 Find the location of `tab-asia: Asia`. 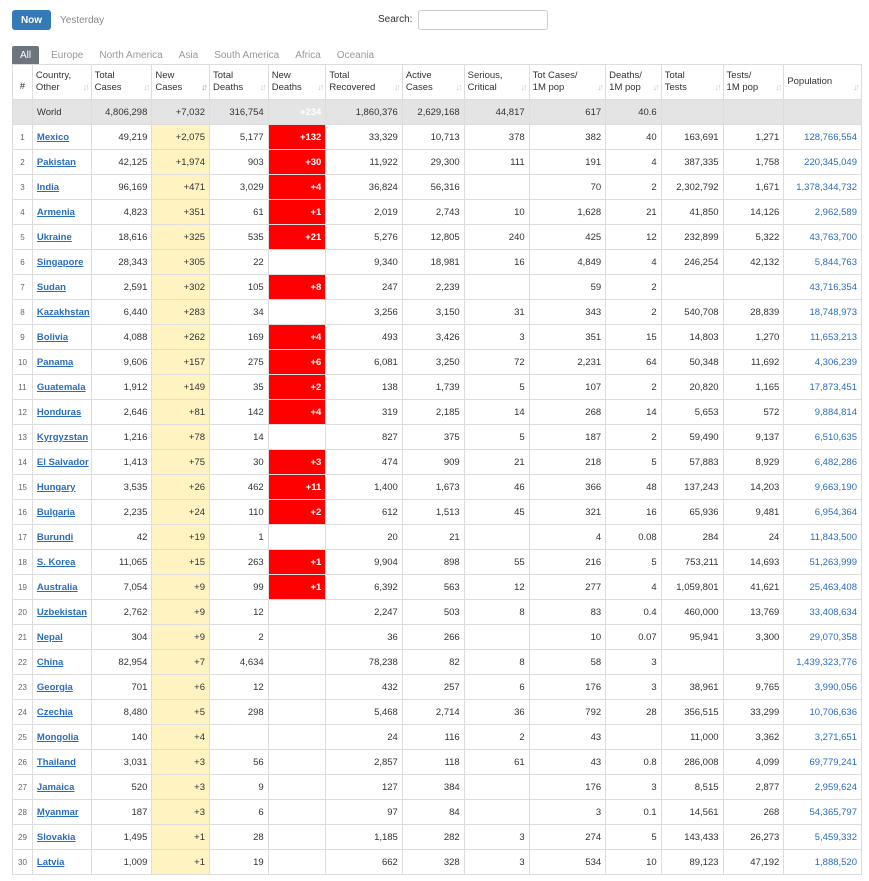

tab-asia: Asia is located at coordinates (188, 55).